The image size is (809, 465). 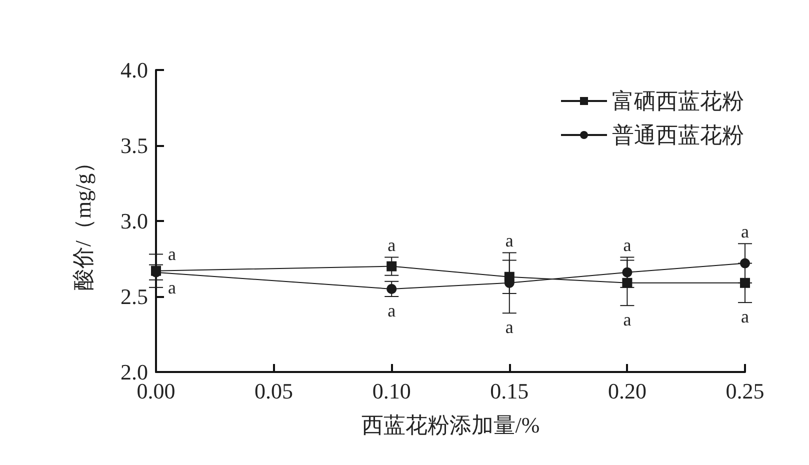 What do you see at coordinates (134, 221) in the screenshot?
I see `y-tick-label: 3.0` at bounding box center [134, 221].